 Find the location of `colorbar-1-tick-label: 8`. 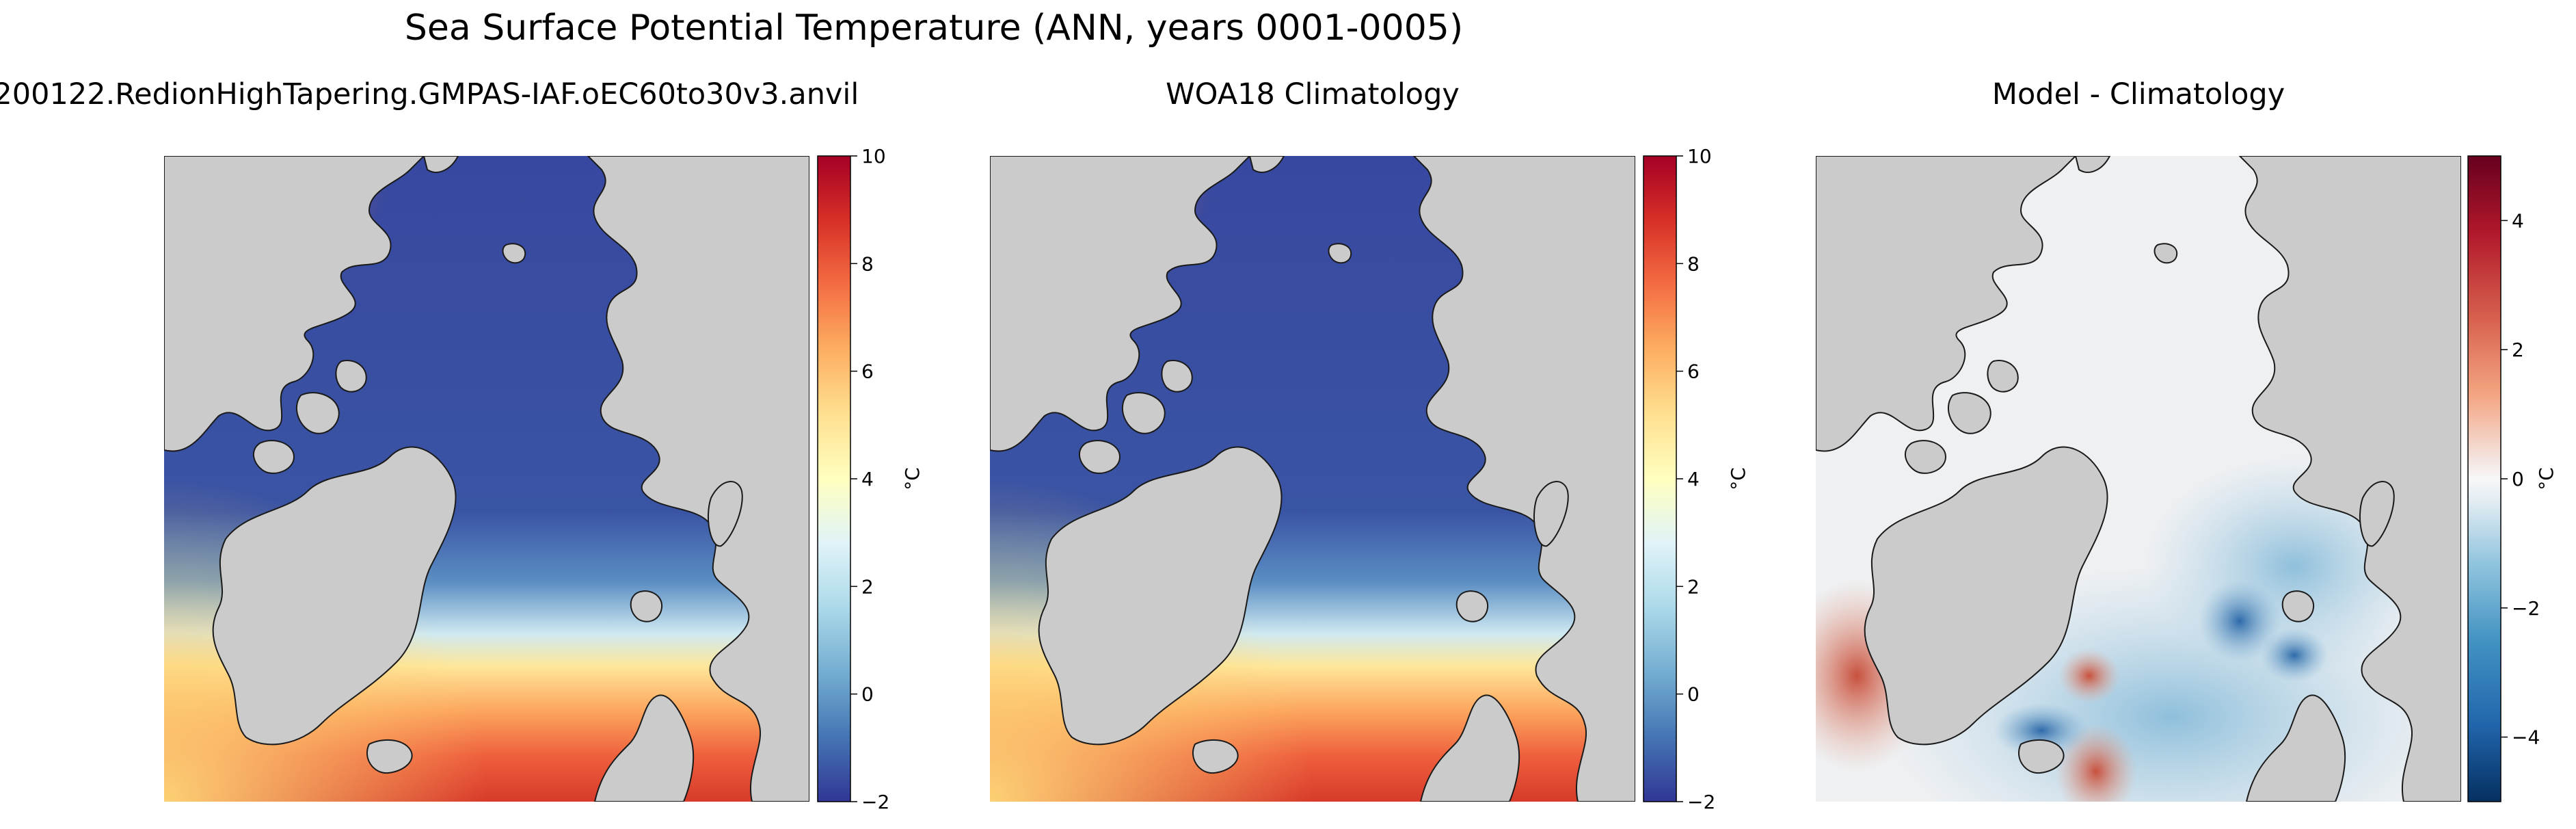

colorbar-1-tick-label: 8 is located at coordinates (867, 263).